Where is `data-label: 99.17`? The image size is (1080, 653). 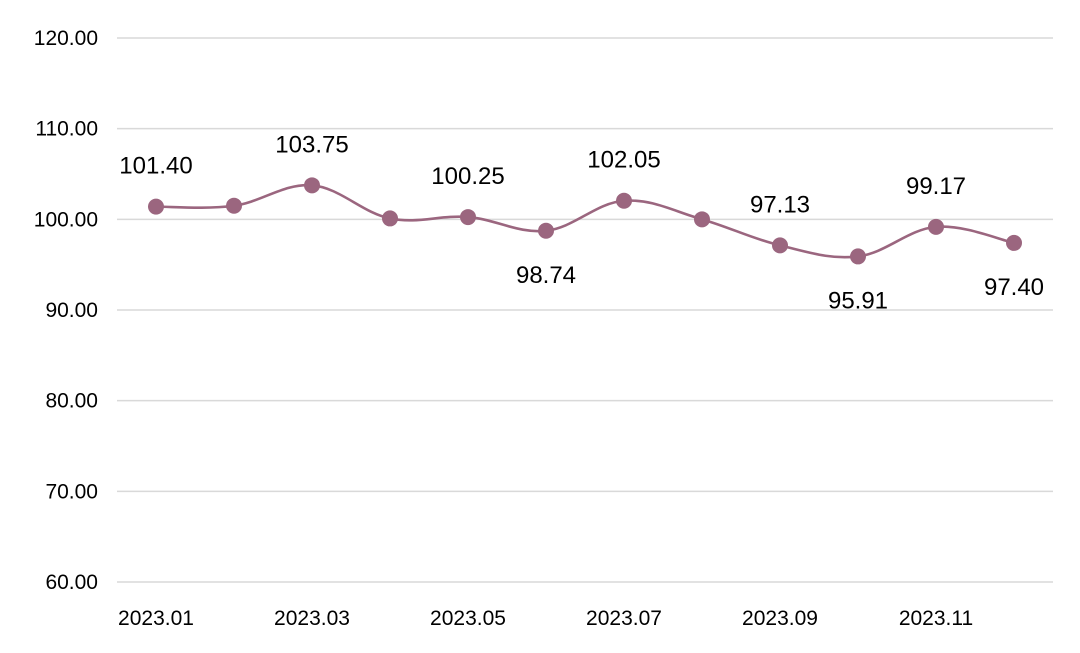 data-label: 99.17 is located at coordinates (936, 186).